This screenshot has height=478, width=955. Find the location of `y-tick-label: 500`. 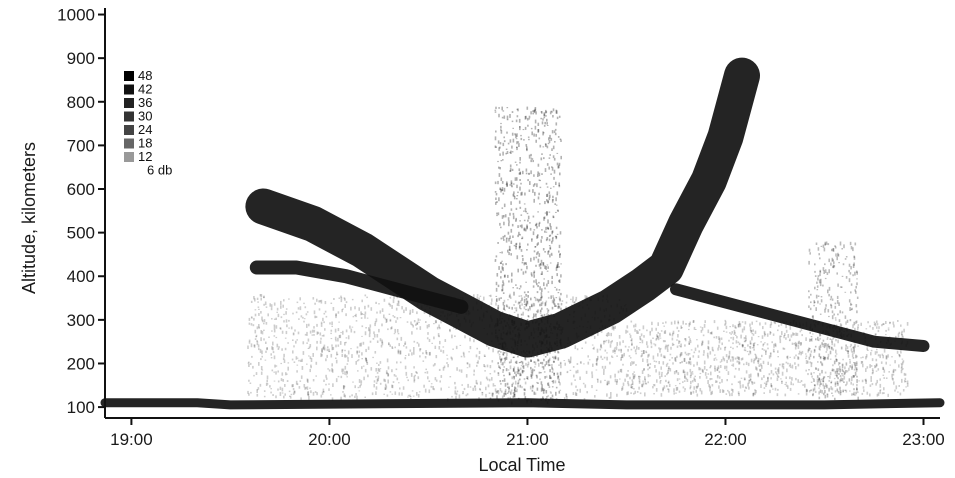

y-tick-label: 500 is located at coordinates (81, 233).